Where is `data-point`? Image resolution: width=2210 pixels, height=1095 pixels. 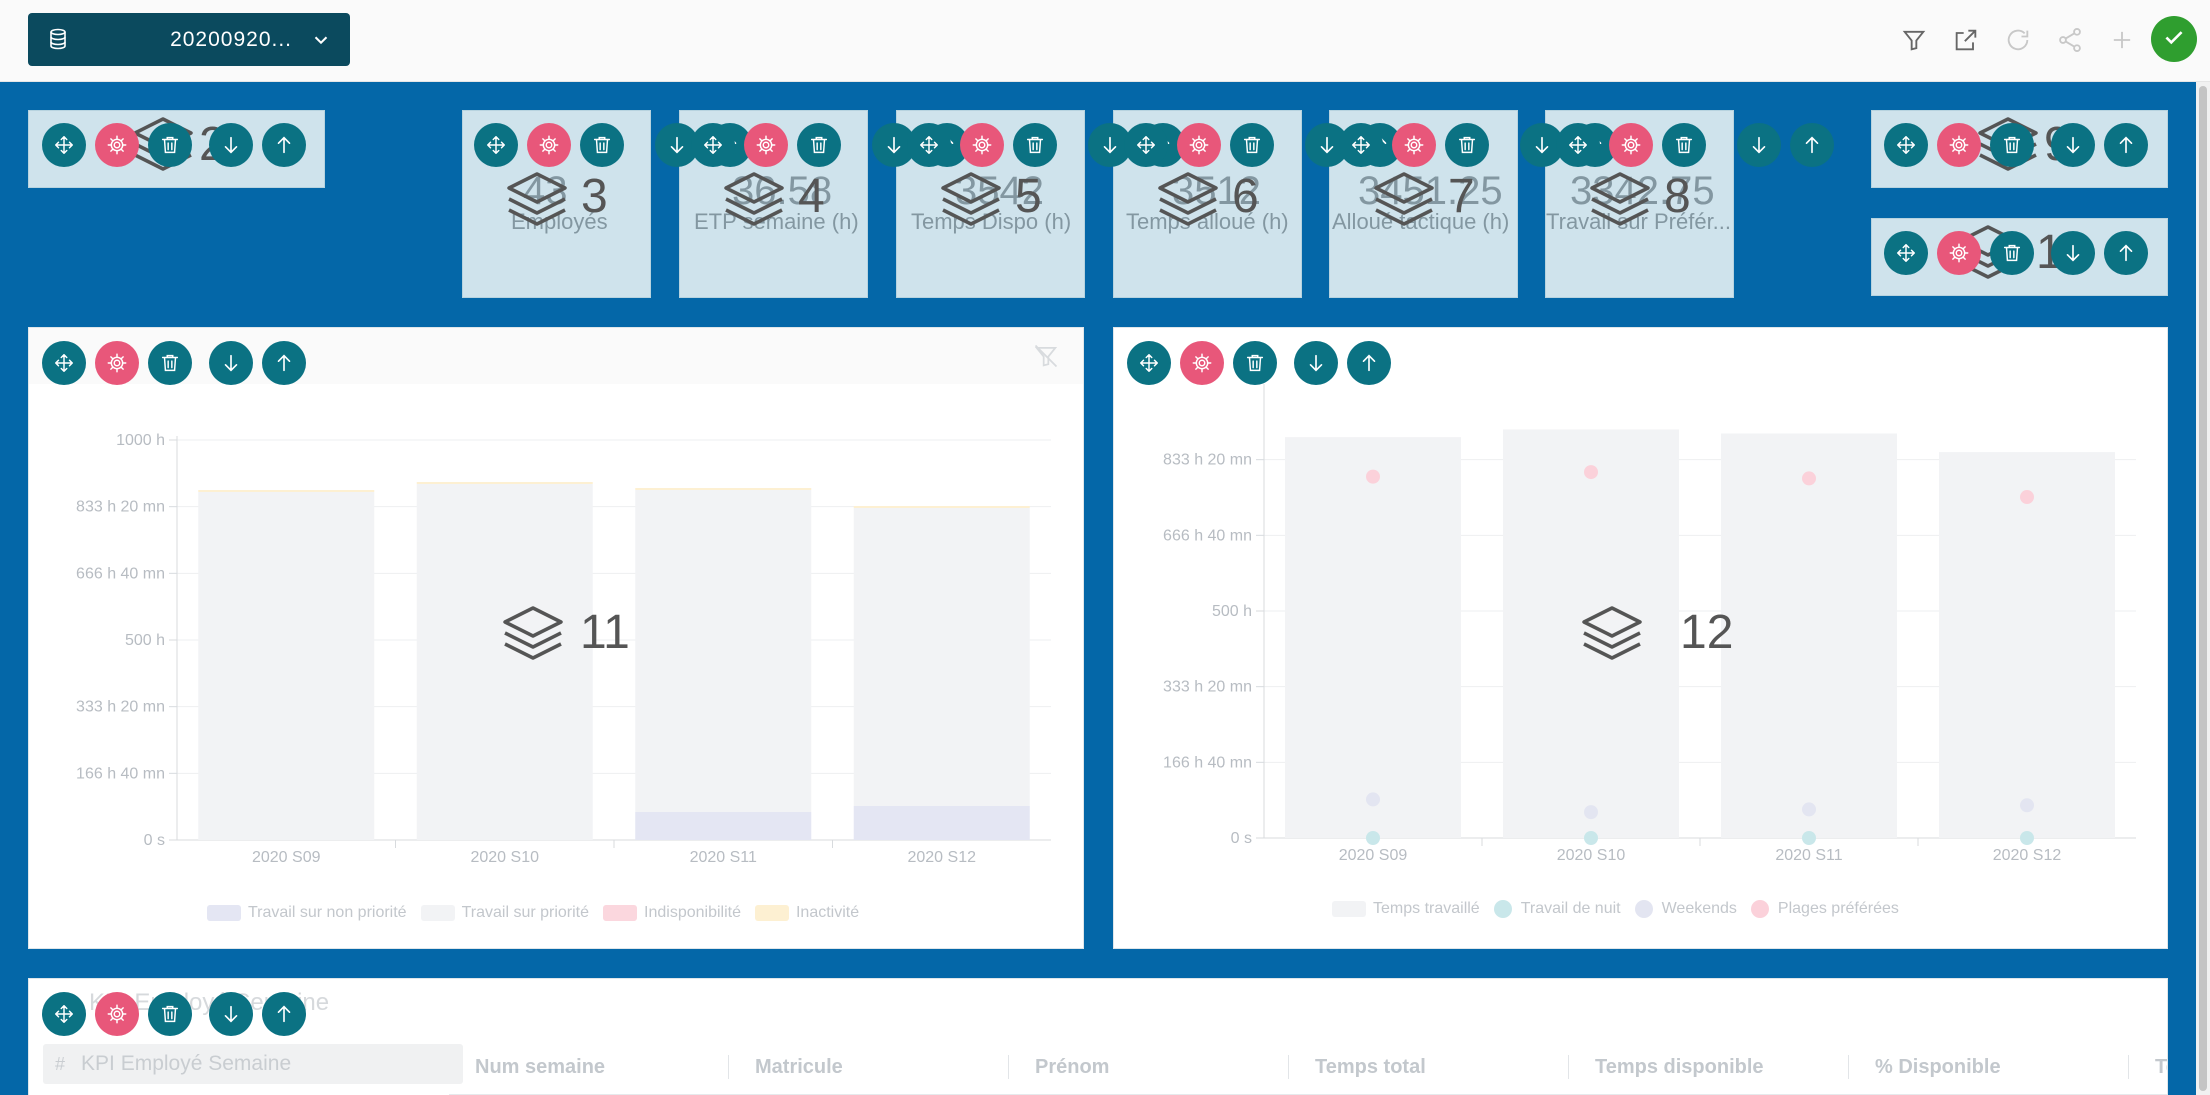 data-point is located at coordinates (2027, 838).